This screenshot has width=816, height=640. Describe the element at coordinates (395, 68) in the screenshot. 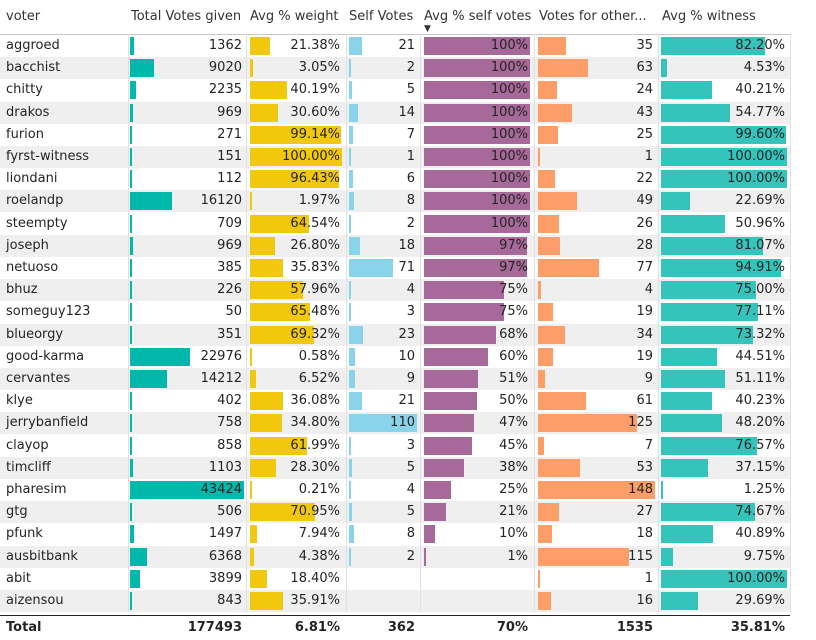

I see `table-row: bacchist 9020 3.05% 2 100% 63 4.53%` at that location.